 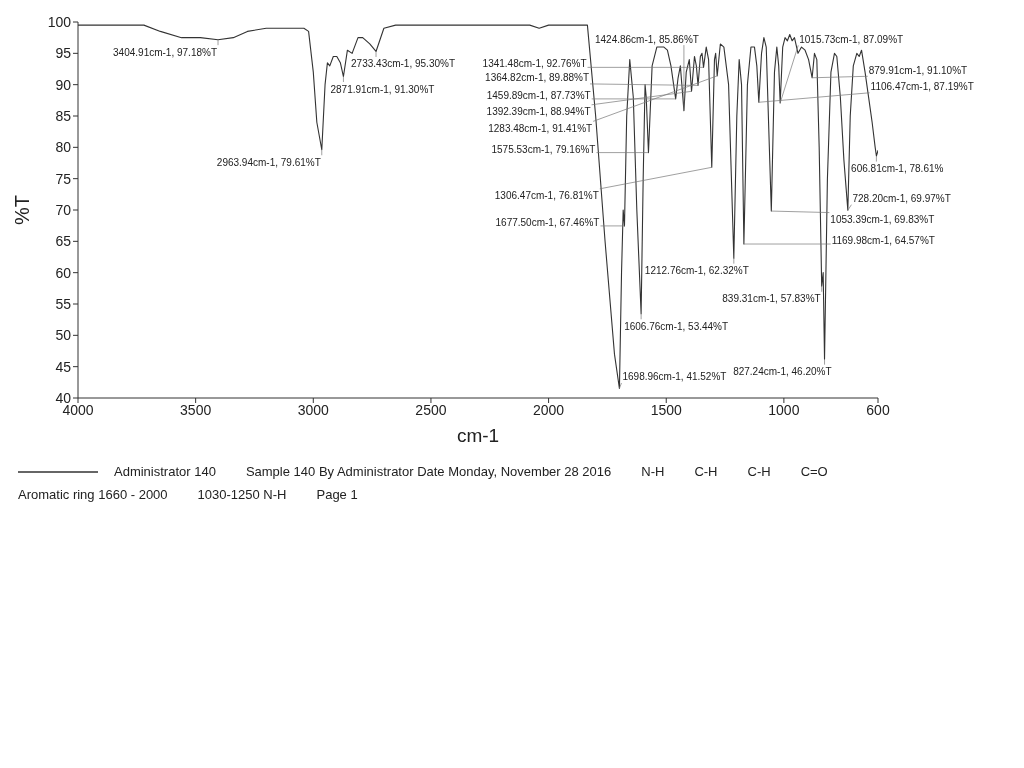 What do you see at coordinates (428, 471) in the screenshot?
I see `text: Sample 140 By Administrator Date Monday, November 28 2016` at bounding box center [428, 471].